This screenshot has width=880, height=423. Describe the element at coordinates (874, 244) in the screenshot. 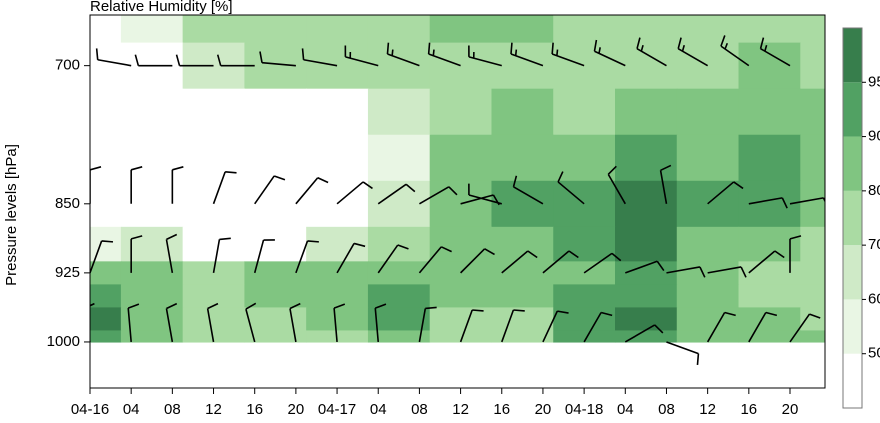

I see `colorbar-label: 70` at that location.